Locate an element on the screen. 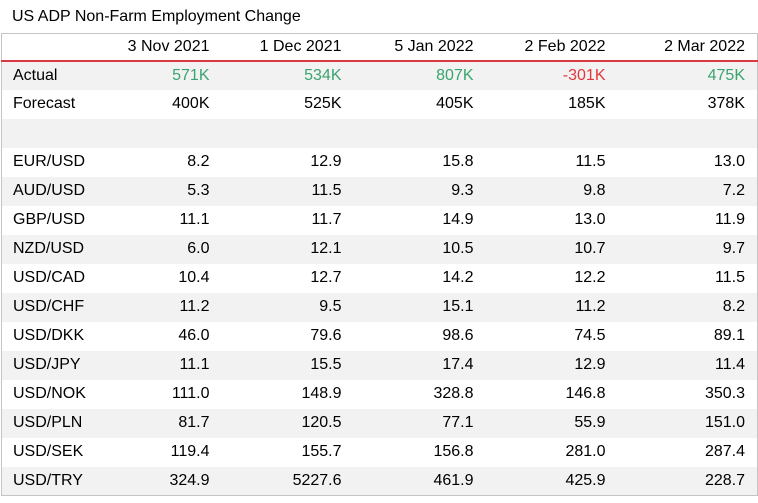 This screenshot has width=758, height=503. pair-value: 15.1 is located at coordinates (419, 307).